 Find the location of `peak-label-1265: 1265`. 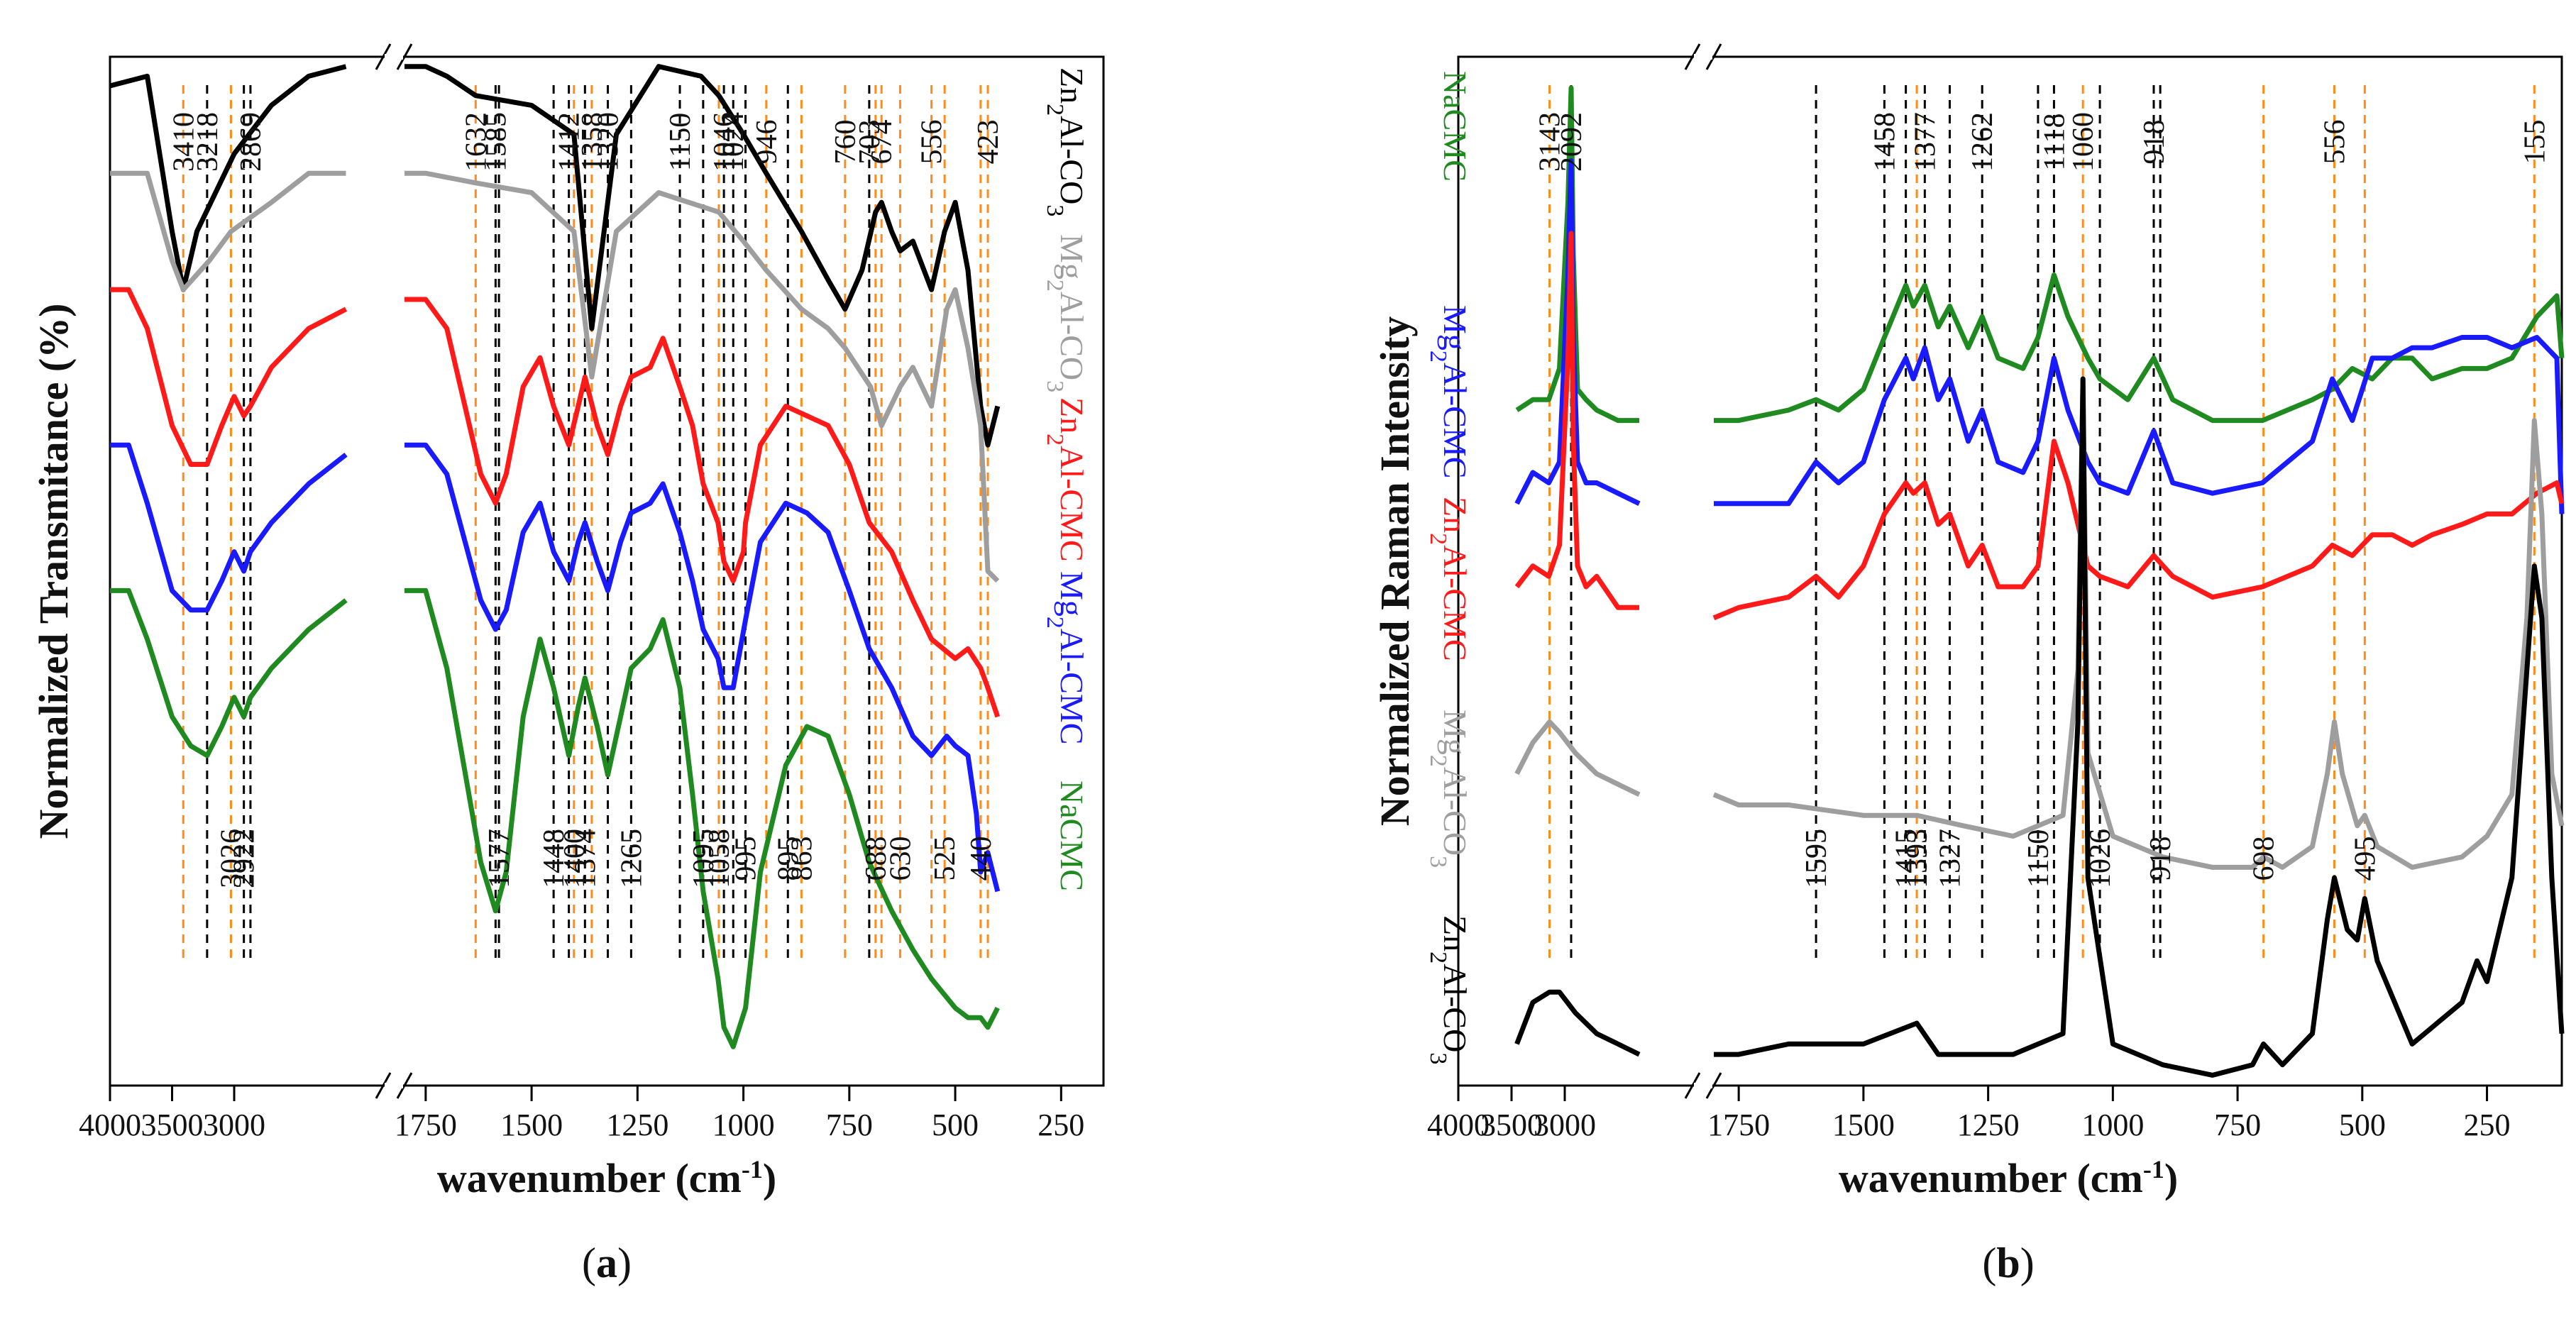

peak-label-1265: 1265 is located at coordinates (631, 859).